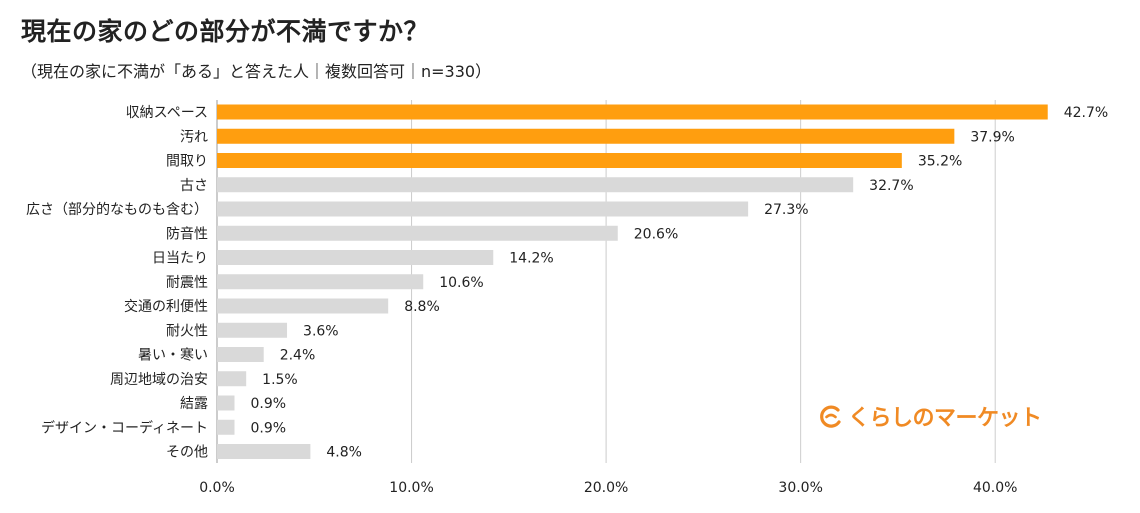 This screenshot has width=1140, height=513. I want to click on category-label: 日当たり, so click(180, 259).